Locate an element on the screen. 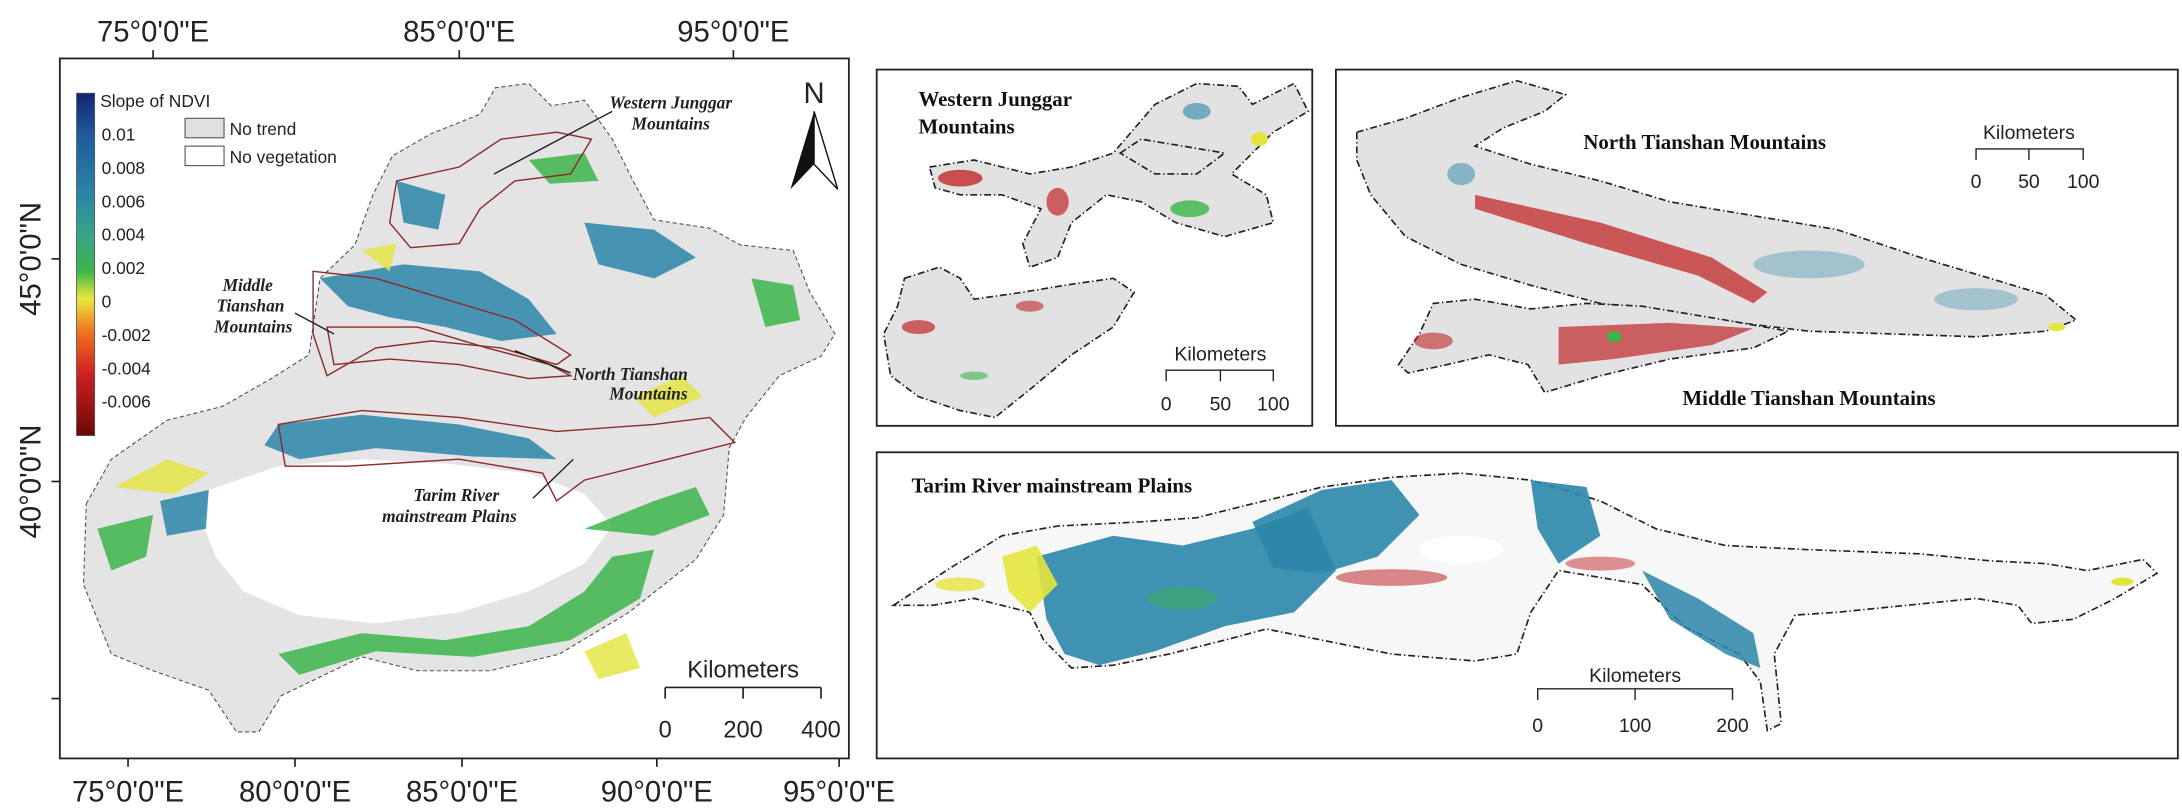 The image size is (2182, 812). bottom-axis-label: 80°0'0"E is located at coordinates (295, 793).